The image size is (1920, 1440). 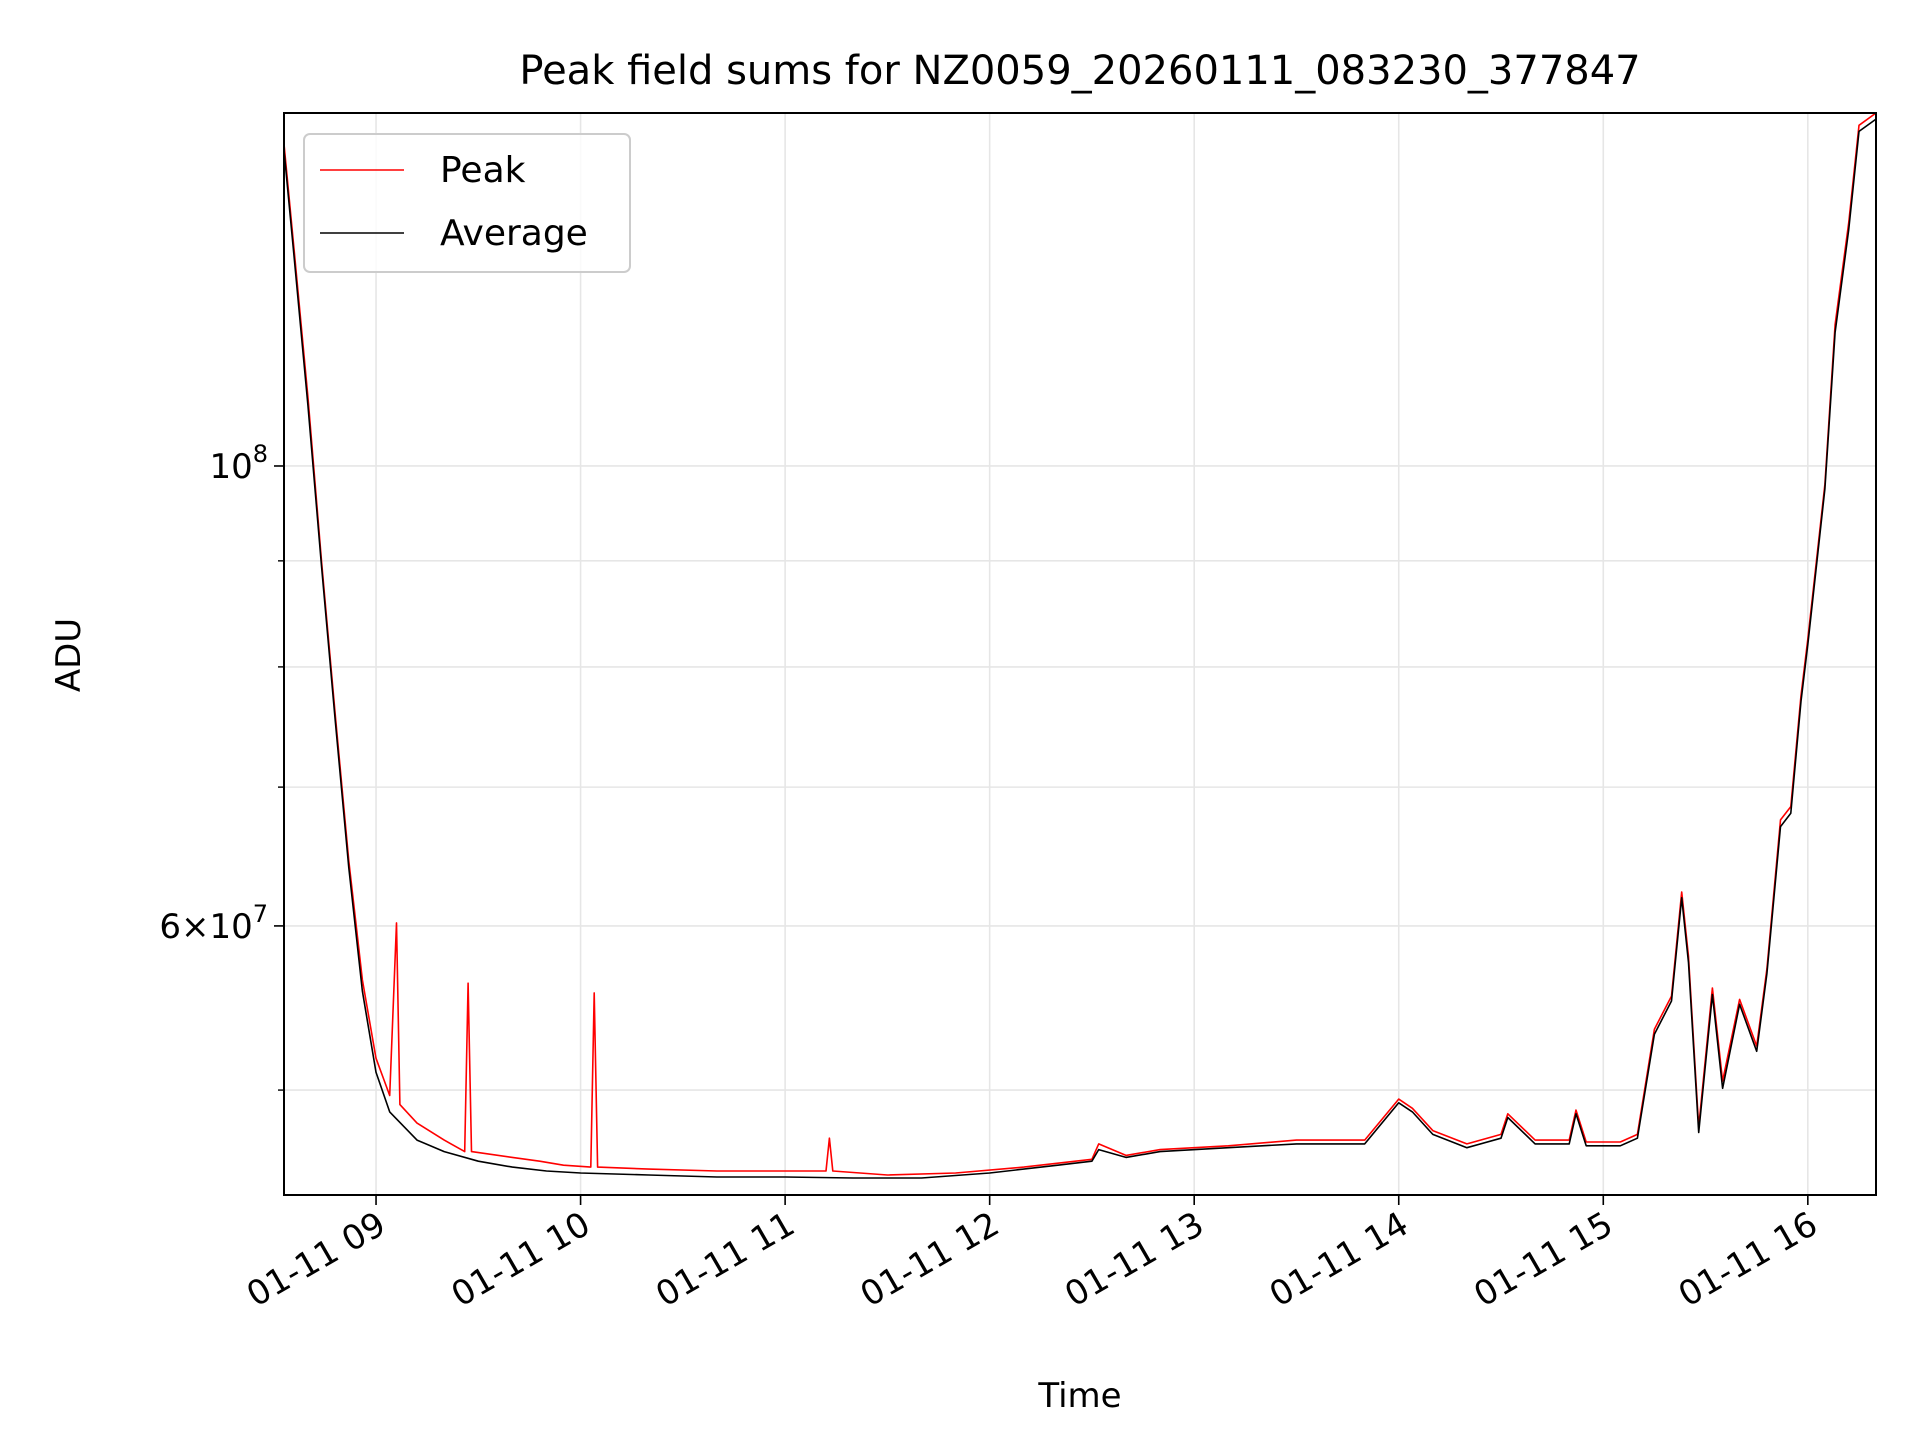 What do you see at coordinates (483, 170) in the screenshot?
I see `legend-label-peak: Peak` at bounding box center [483, 170].